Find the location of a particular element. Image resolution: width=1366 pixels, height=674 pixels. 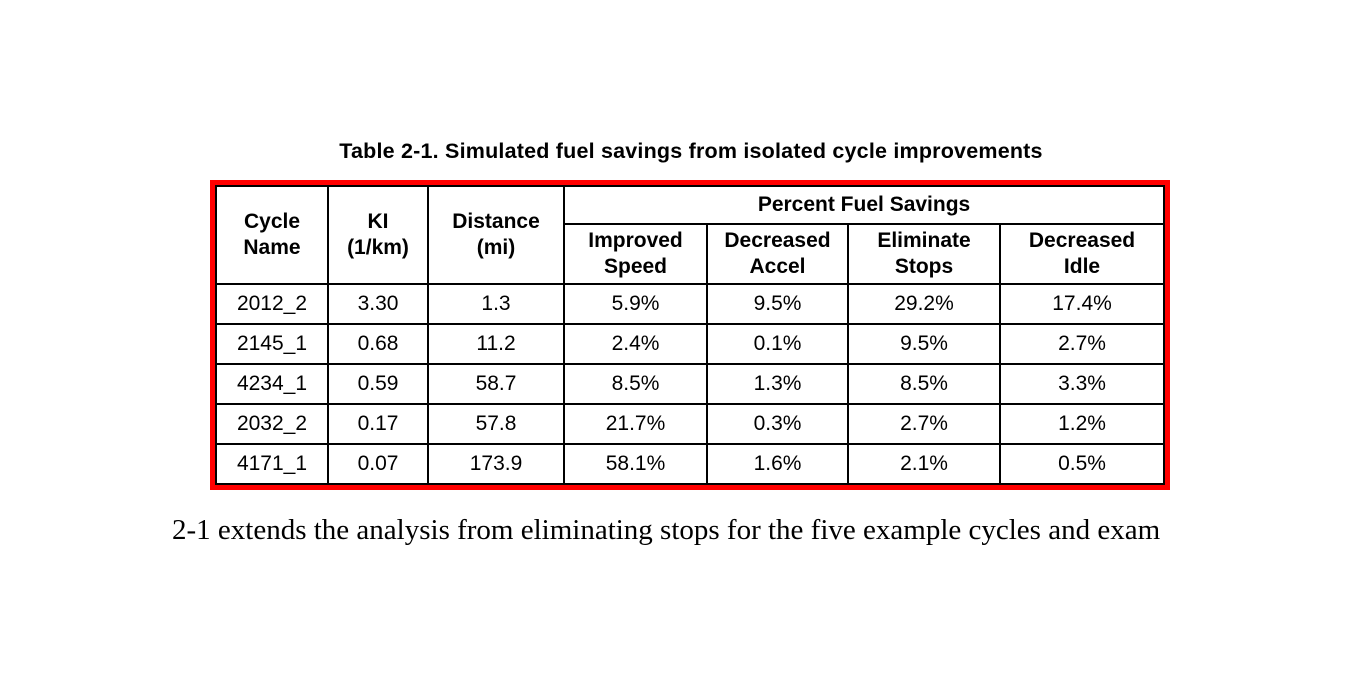

col-header-distance: Distance (mi) is located at coordinates (496, 235).